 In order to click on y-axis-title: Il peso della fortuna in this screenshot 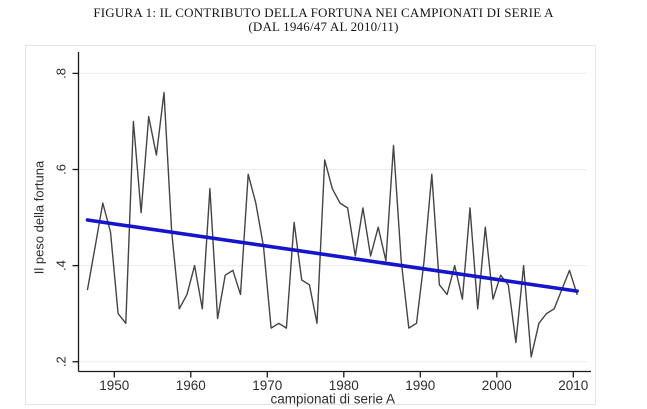, I will do `click(38, 217)`.